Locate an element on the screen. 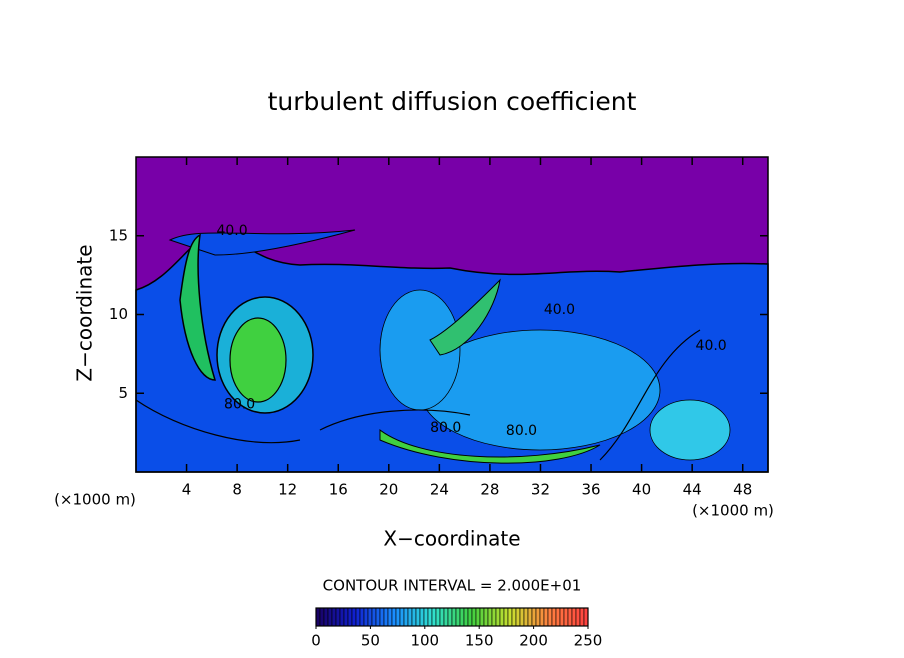 The image size is (904, 658). colorbar-tick-label: 150 is located at coordinates (479, 641).